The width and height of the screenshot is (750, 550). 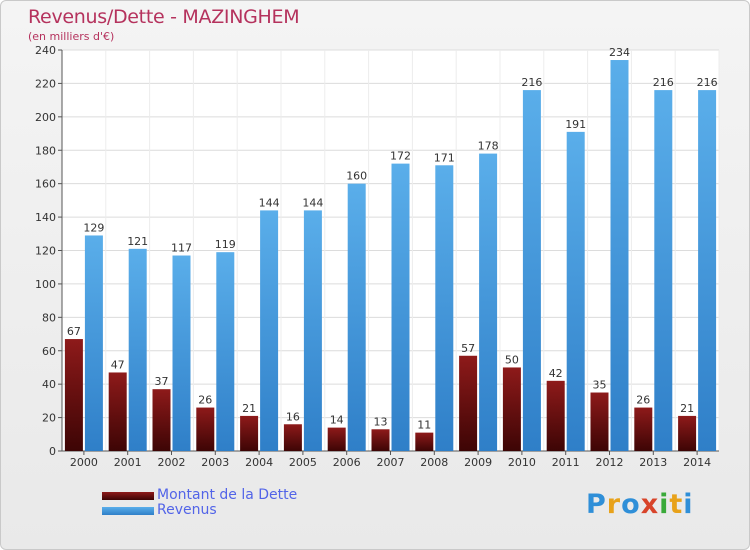 I want to click on bar-debt-2003, so click(x=205, y=429).